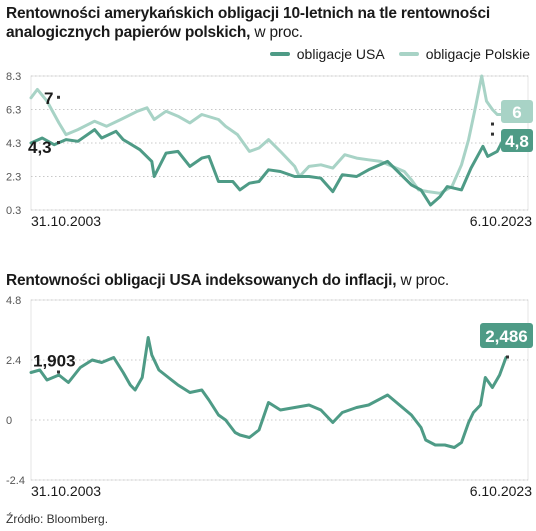 The height and width of the screenshot is (531, 536). Describe the element at coordinates (58, 142) in the screenshot. I see `start-marker-usa` at that location.